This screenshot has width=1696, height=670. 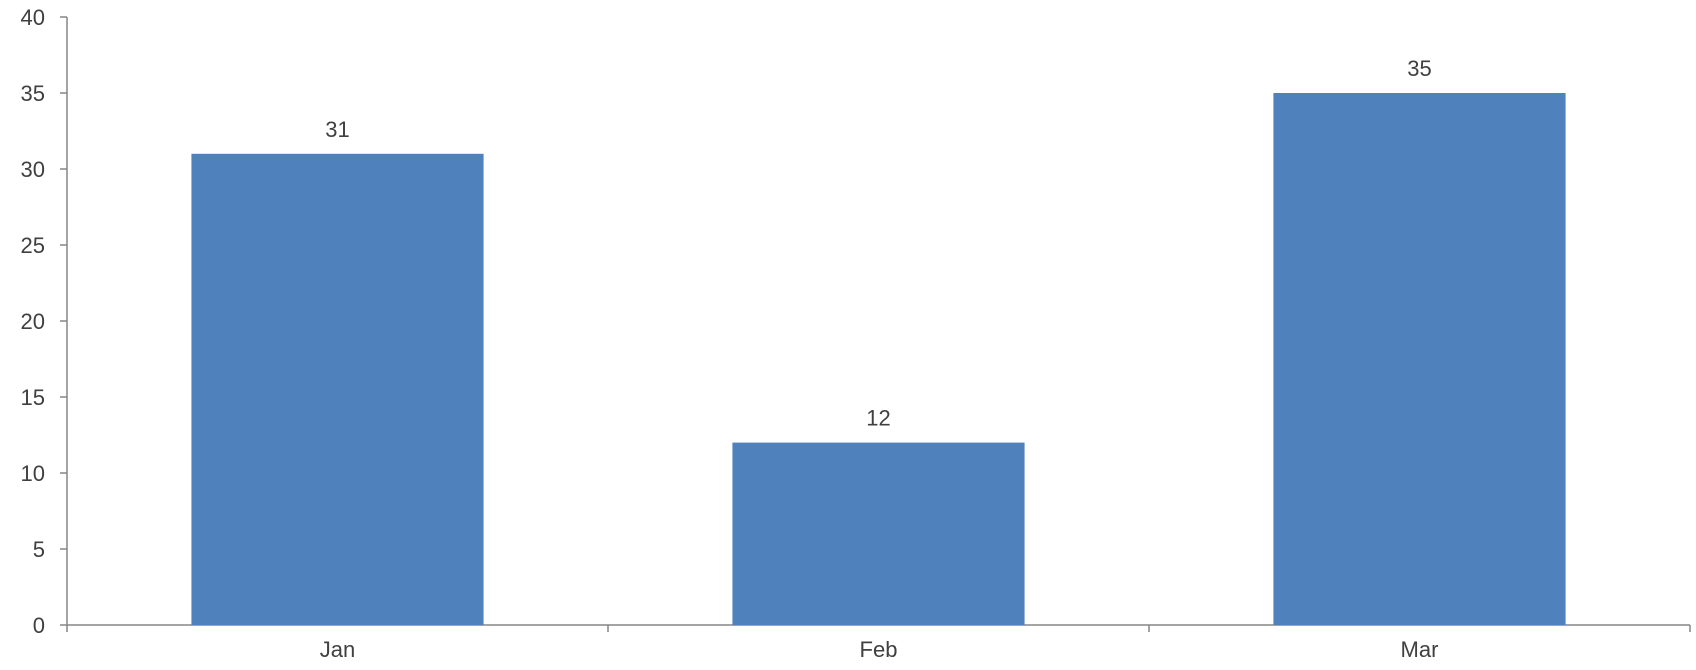 I want to click on y-tick-label: 20, so click(x=33, y=321).